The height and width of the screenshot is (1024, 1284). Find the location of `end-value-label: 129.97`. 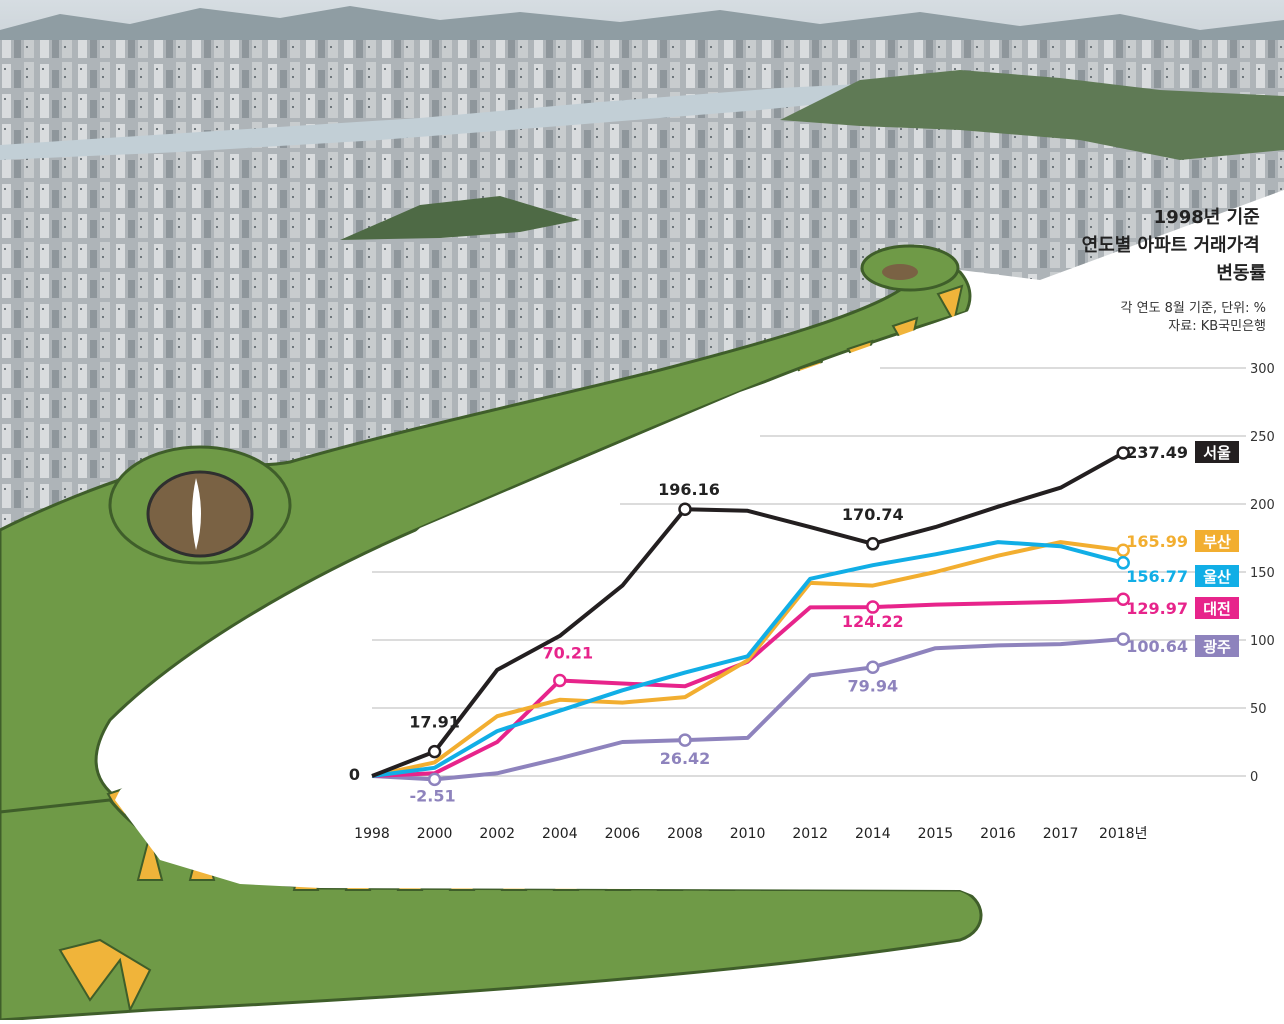

end-value-label: 129.97 is located at coordinates (1157, 608).